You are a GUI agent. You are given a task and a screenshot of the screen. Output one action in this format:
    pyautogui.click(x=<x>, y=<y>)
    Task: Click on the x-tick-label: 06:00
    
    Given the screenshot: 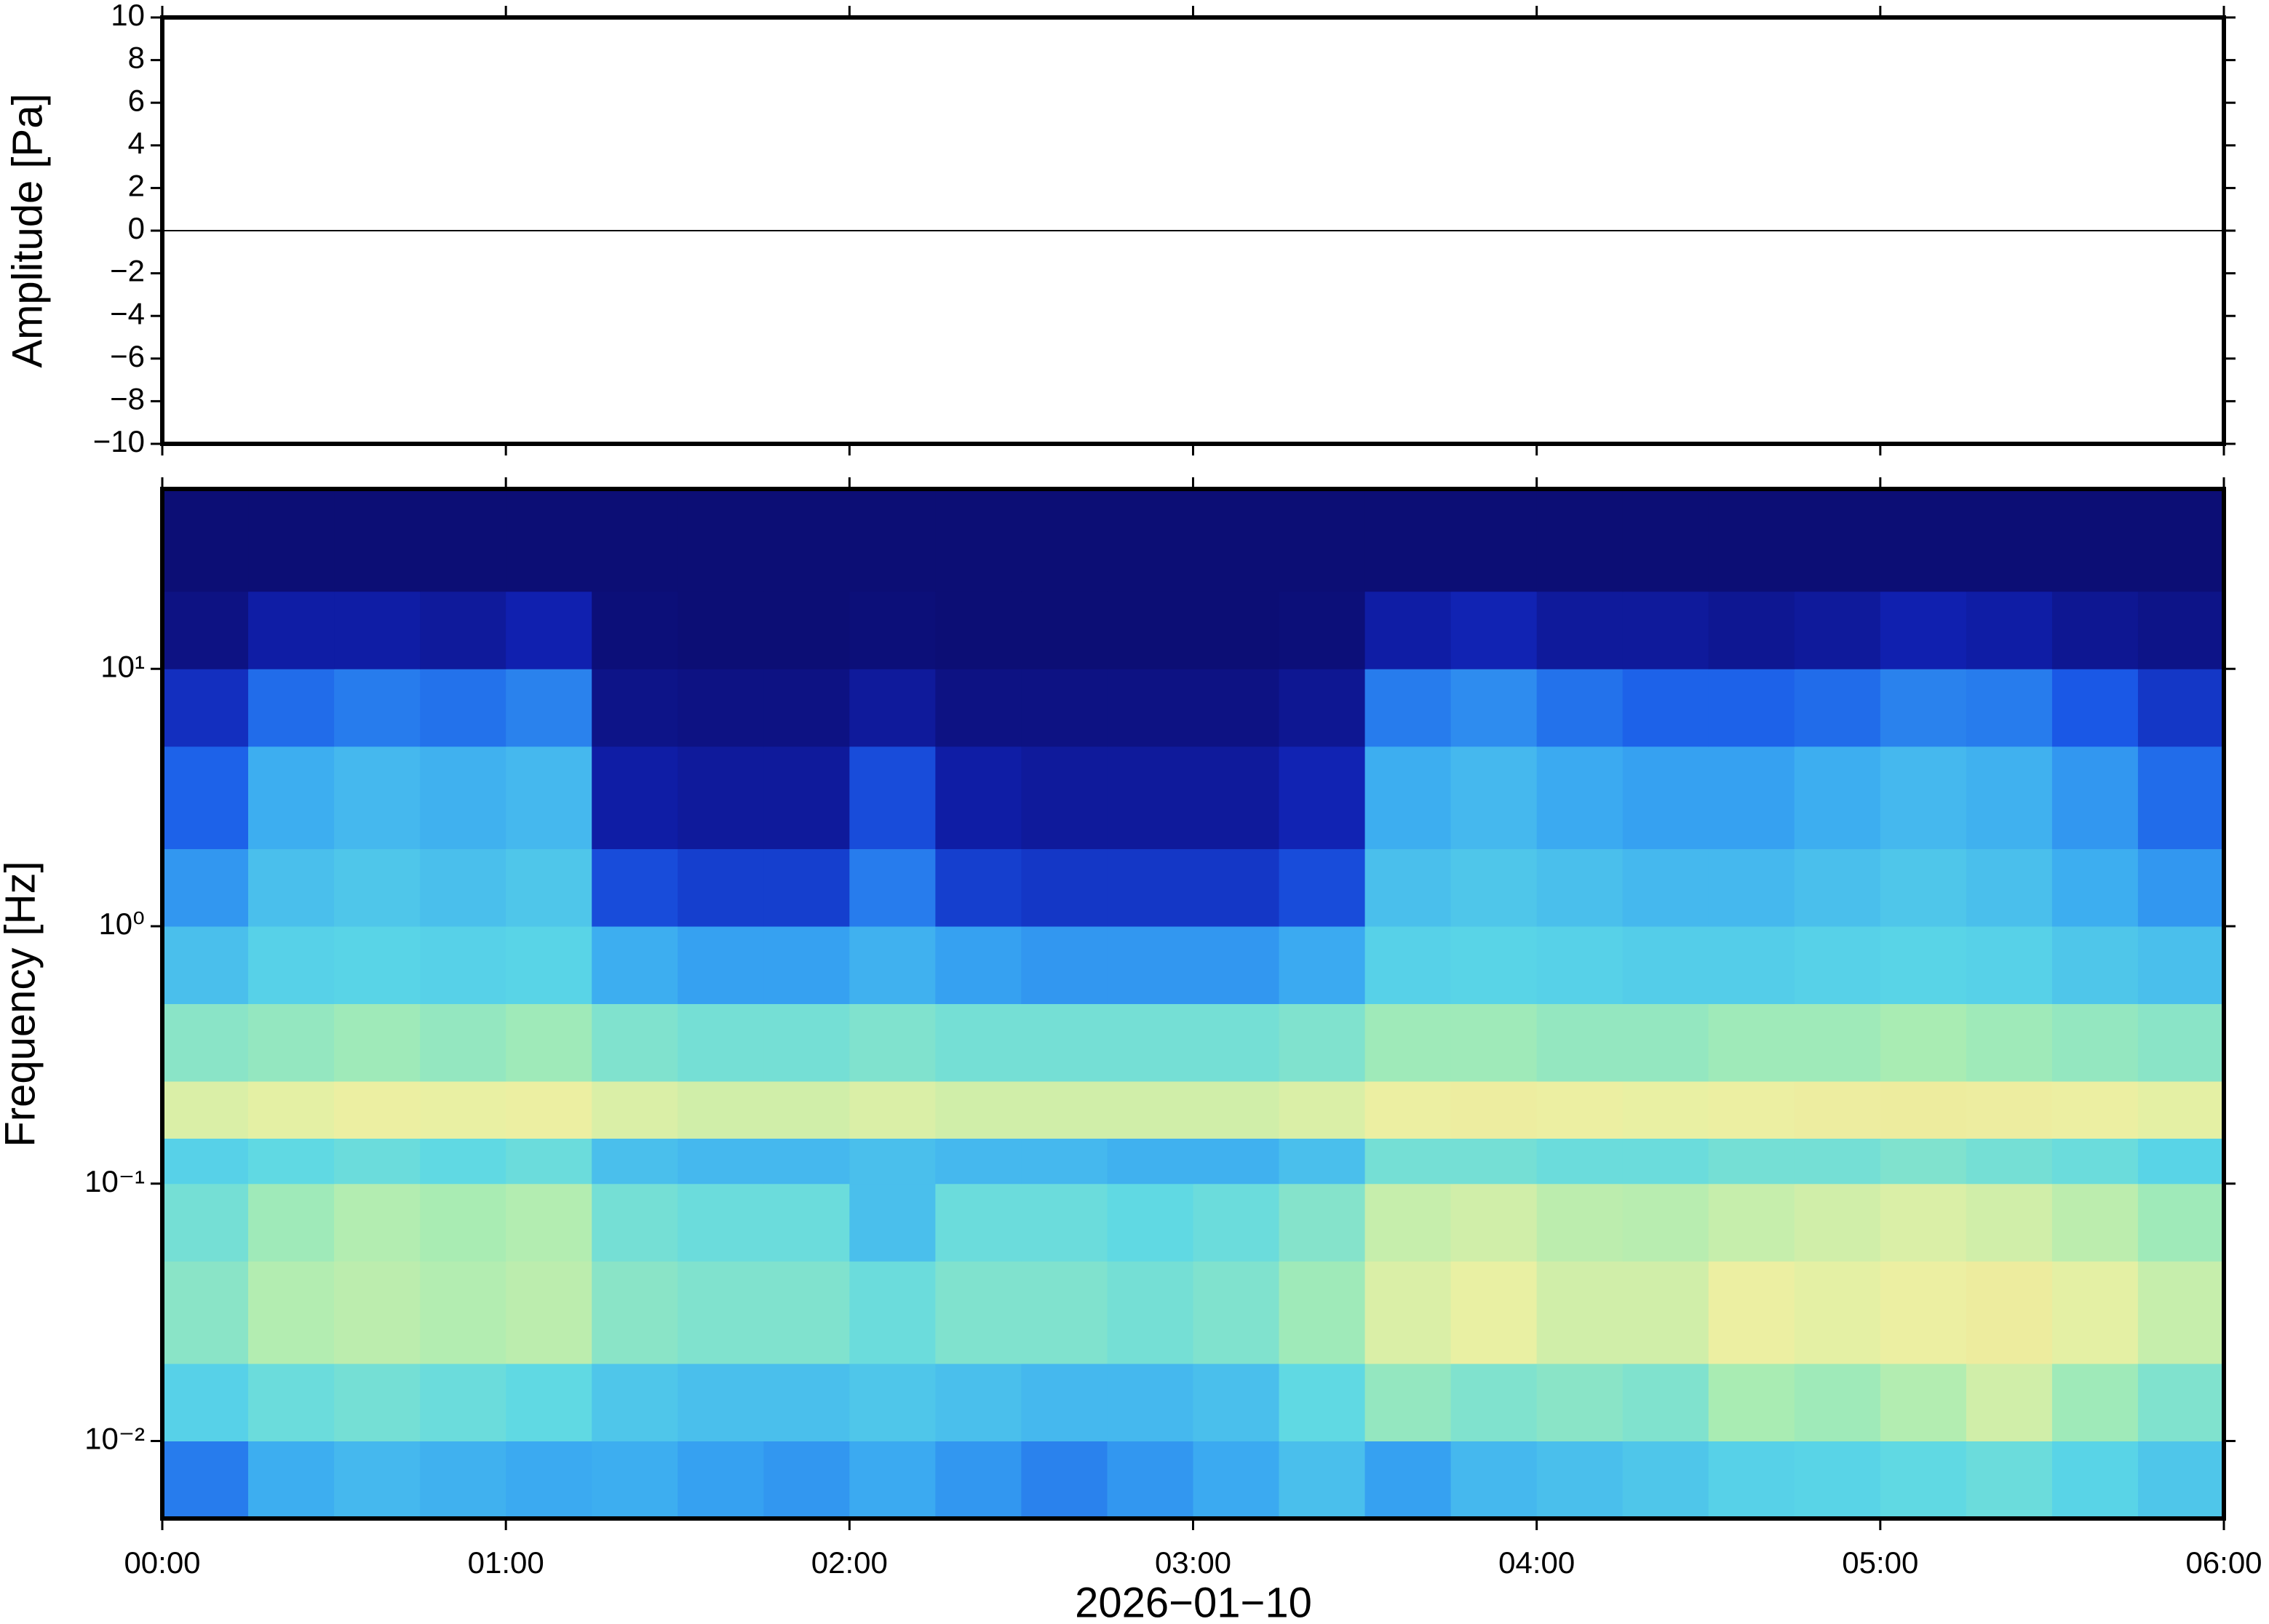 What is the action you would take?
    pyautogui.click(x=2223, y=1562)
    